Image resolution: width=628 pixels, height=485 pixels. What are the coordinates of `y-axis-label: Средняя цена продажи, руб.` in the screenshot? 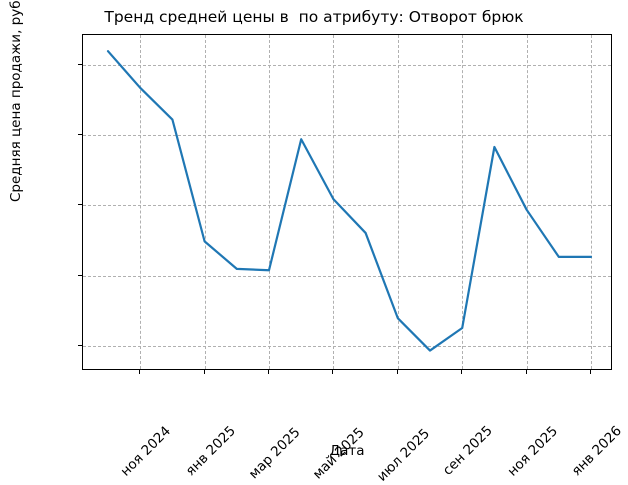 It's located at (16, 101).